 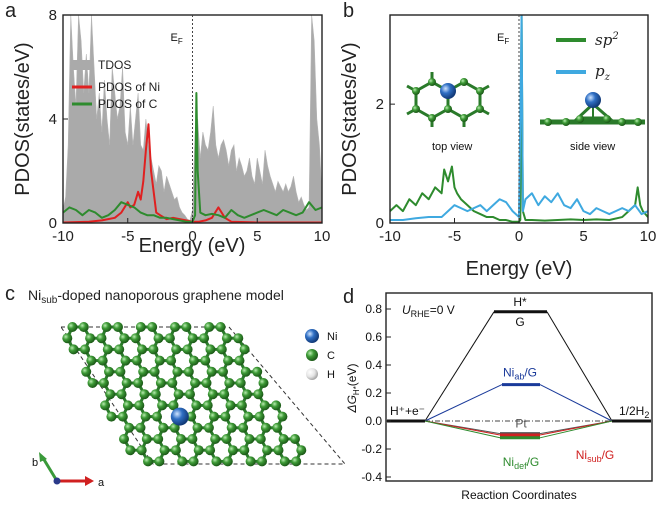 What do you see at coordinates (348, 11) in the screenshot?
I see `panel-b-letter: b` at bounding box center [348, 11].